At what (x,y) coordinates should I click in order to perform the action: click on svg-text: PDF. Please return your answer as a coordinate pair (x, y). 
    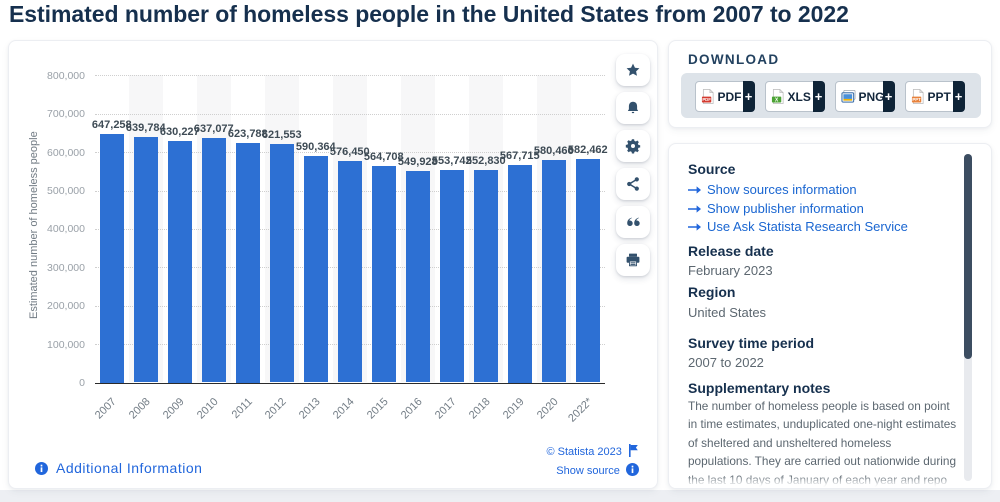
    Looking at the image, I should click on (706, 99).